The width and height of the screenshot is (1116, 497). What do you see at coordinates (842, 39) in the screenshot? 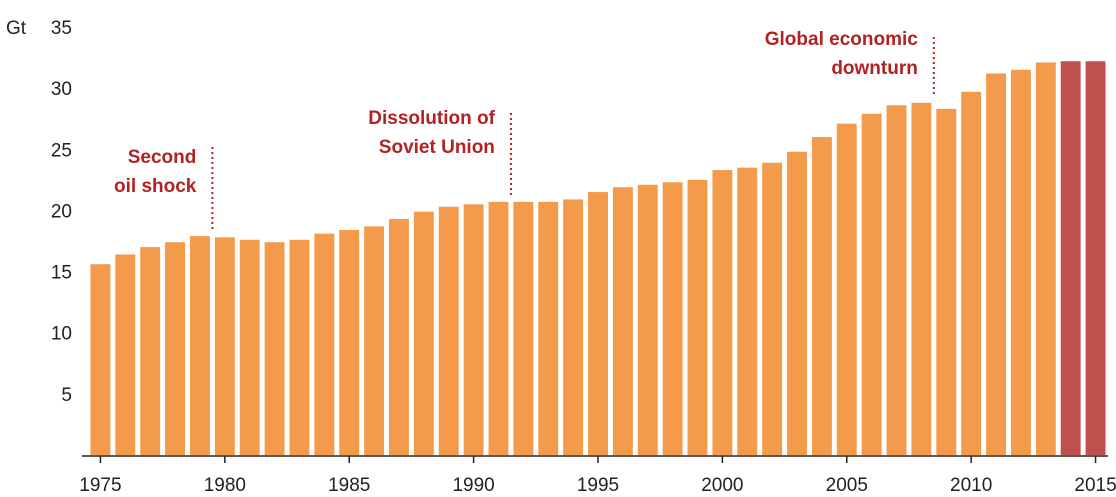
I see `annotation-label-2008-line-1: Global economic` at bounding box center [842, 39].